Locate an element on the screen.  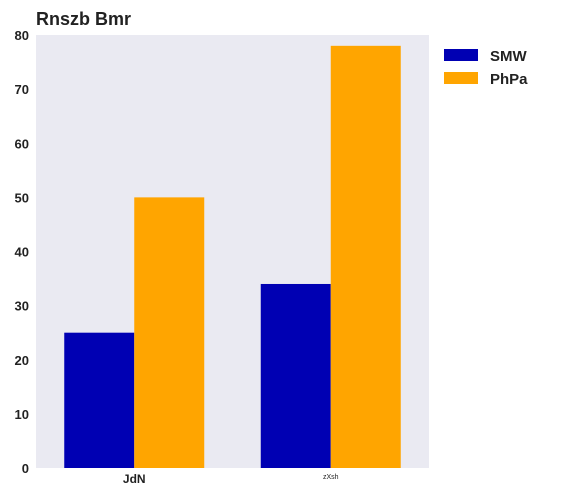
legend: SMW PhPa is located at coordinates (486, 68).